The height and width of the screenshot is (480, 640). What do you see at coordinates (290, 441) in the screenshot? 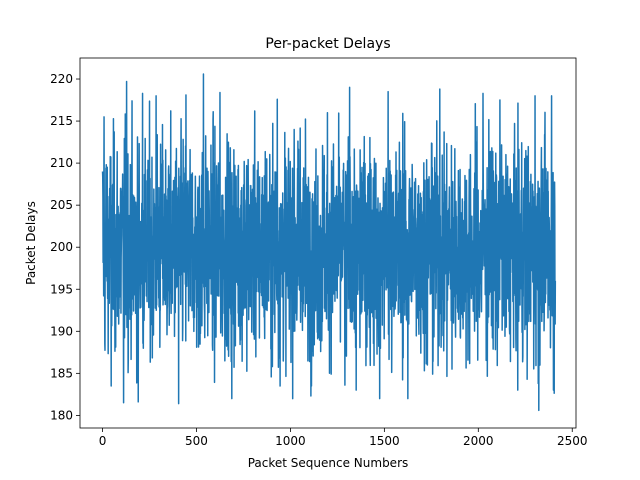
I see `x-tick-label: 1000` at bounding box center [290, 441].